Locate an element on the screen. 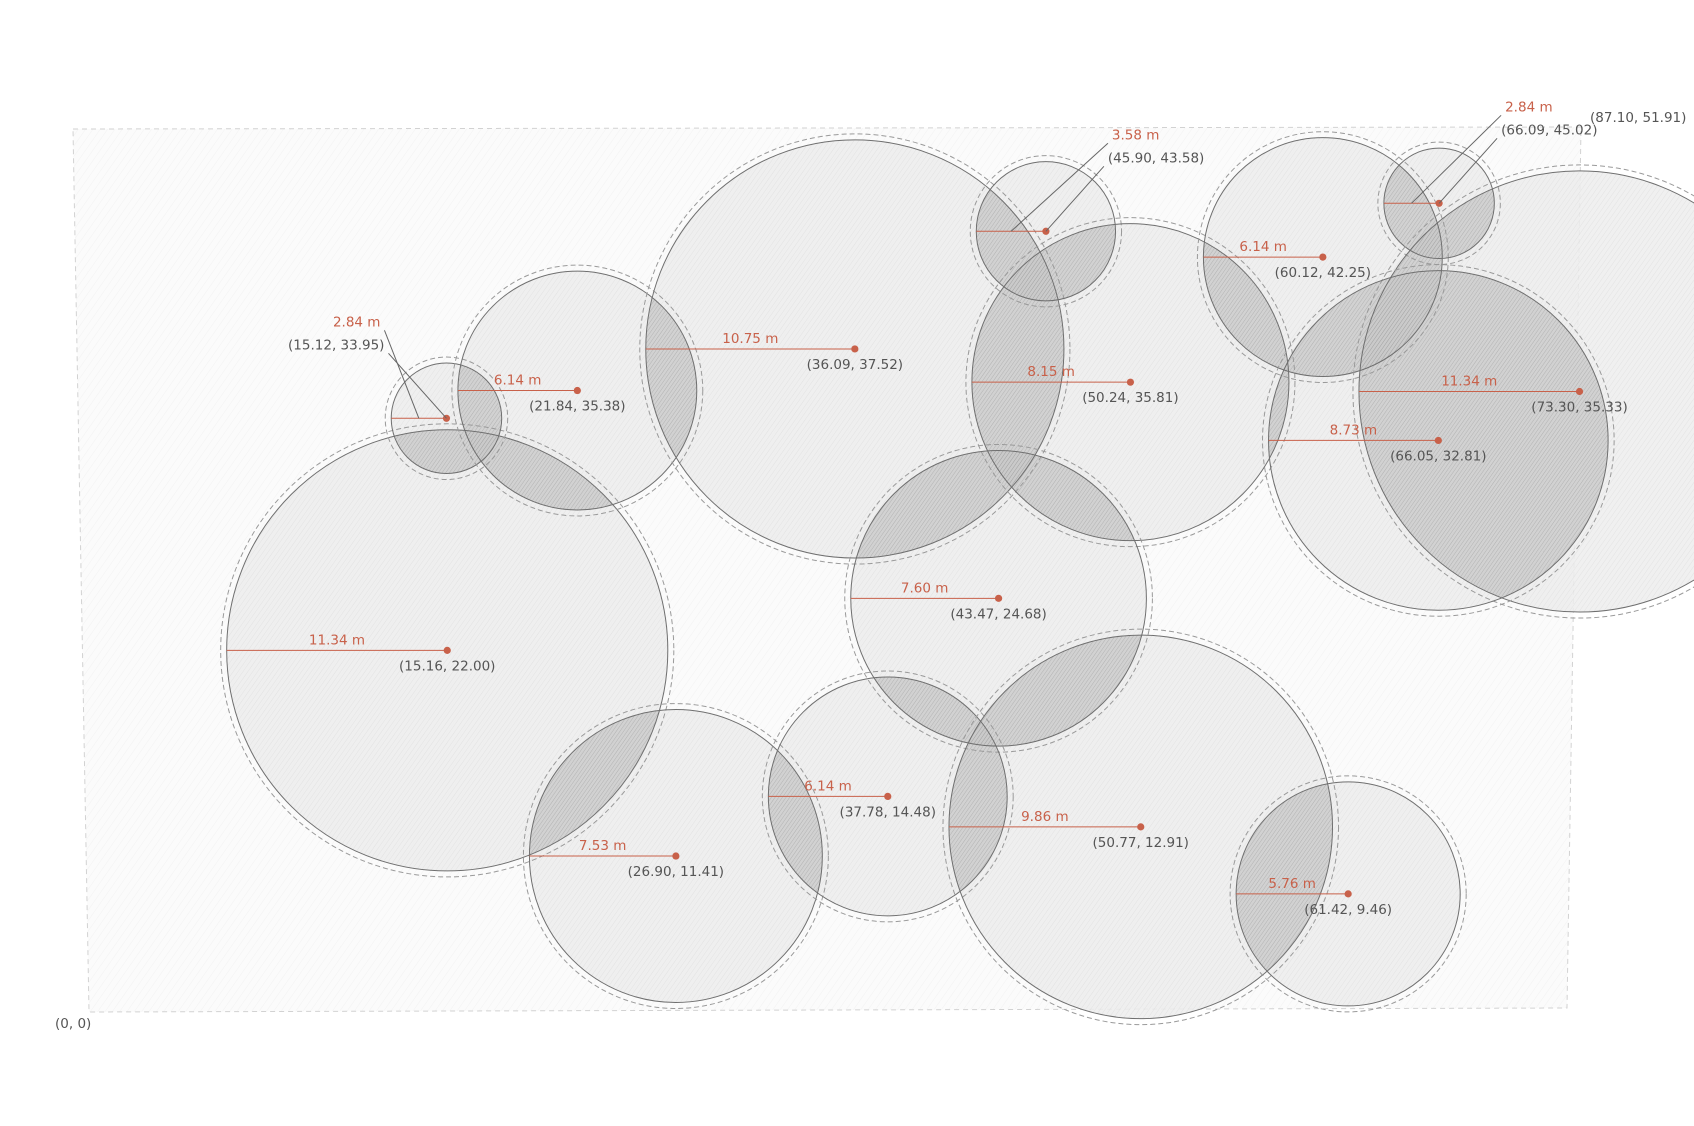 The width and height of the screenshot is (1694, 1126). radius-label: 7.60 m is located at coordinates (925, 588).